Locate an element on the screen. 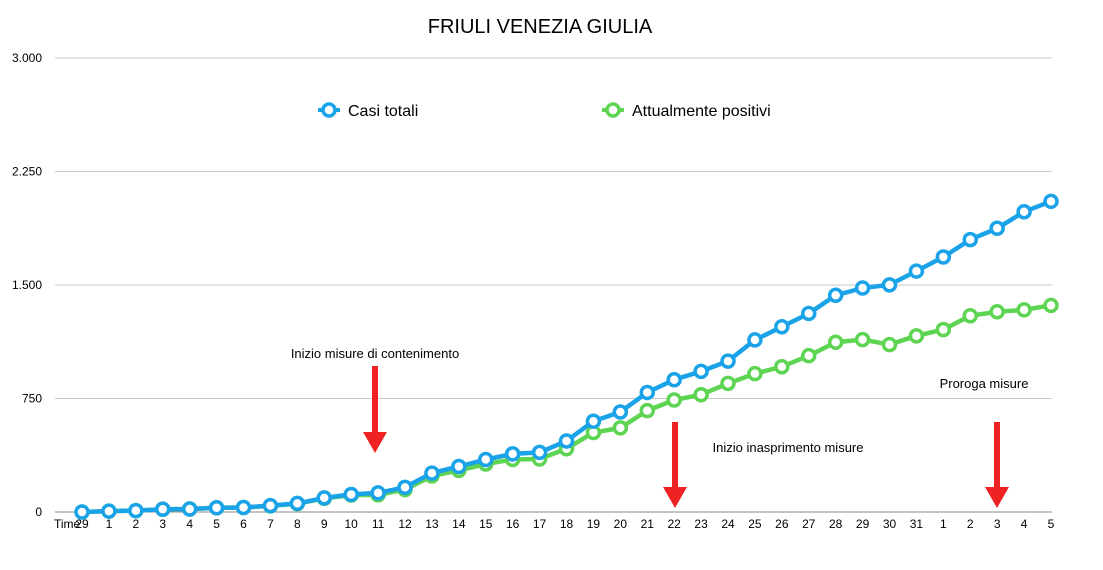  x-tick-label: 31 is located at coordinates (917, 524).